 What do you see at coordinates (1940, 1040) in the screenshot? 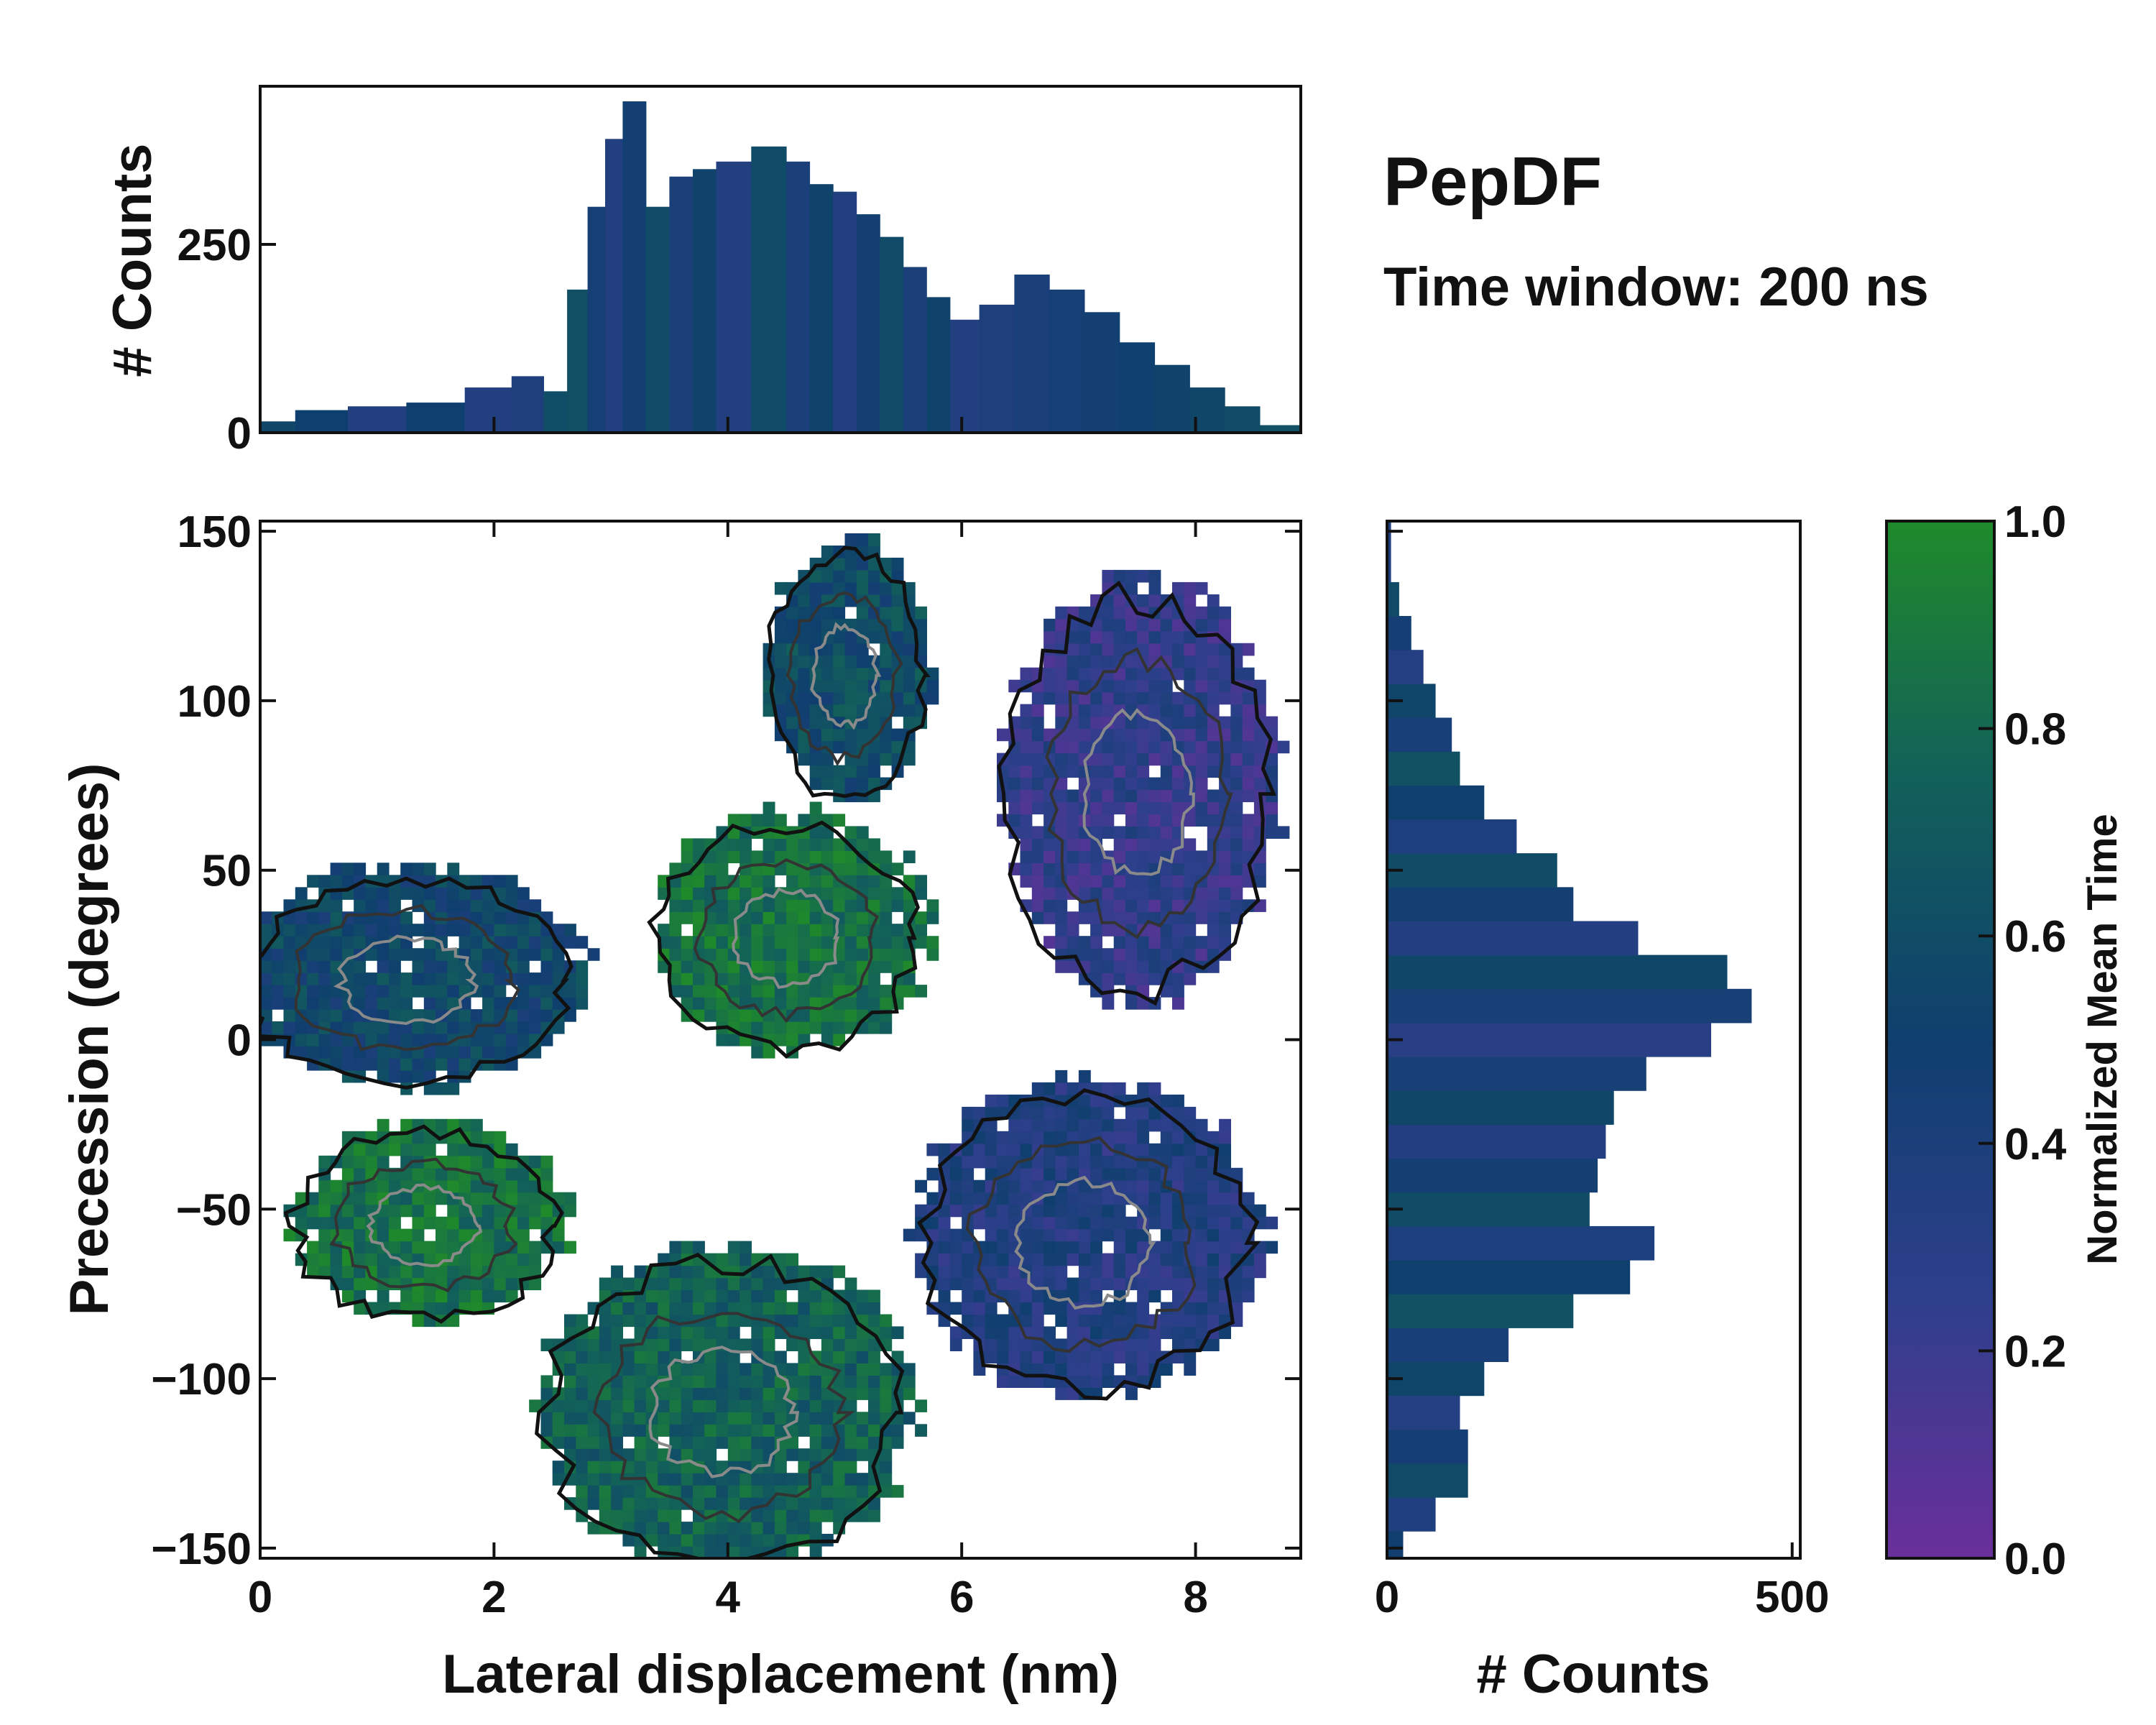
I see `colorbar-frame` at bounding box center [1940, 1040].